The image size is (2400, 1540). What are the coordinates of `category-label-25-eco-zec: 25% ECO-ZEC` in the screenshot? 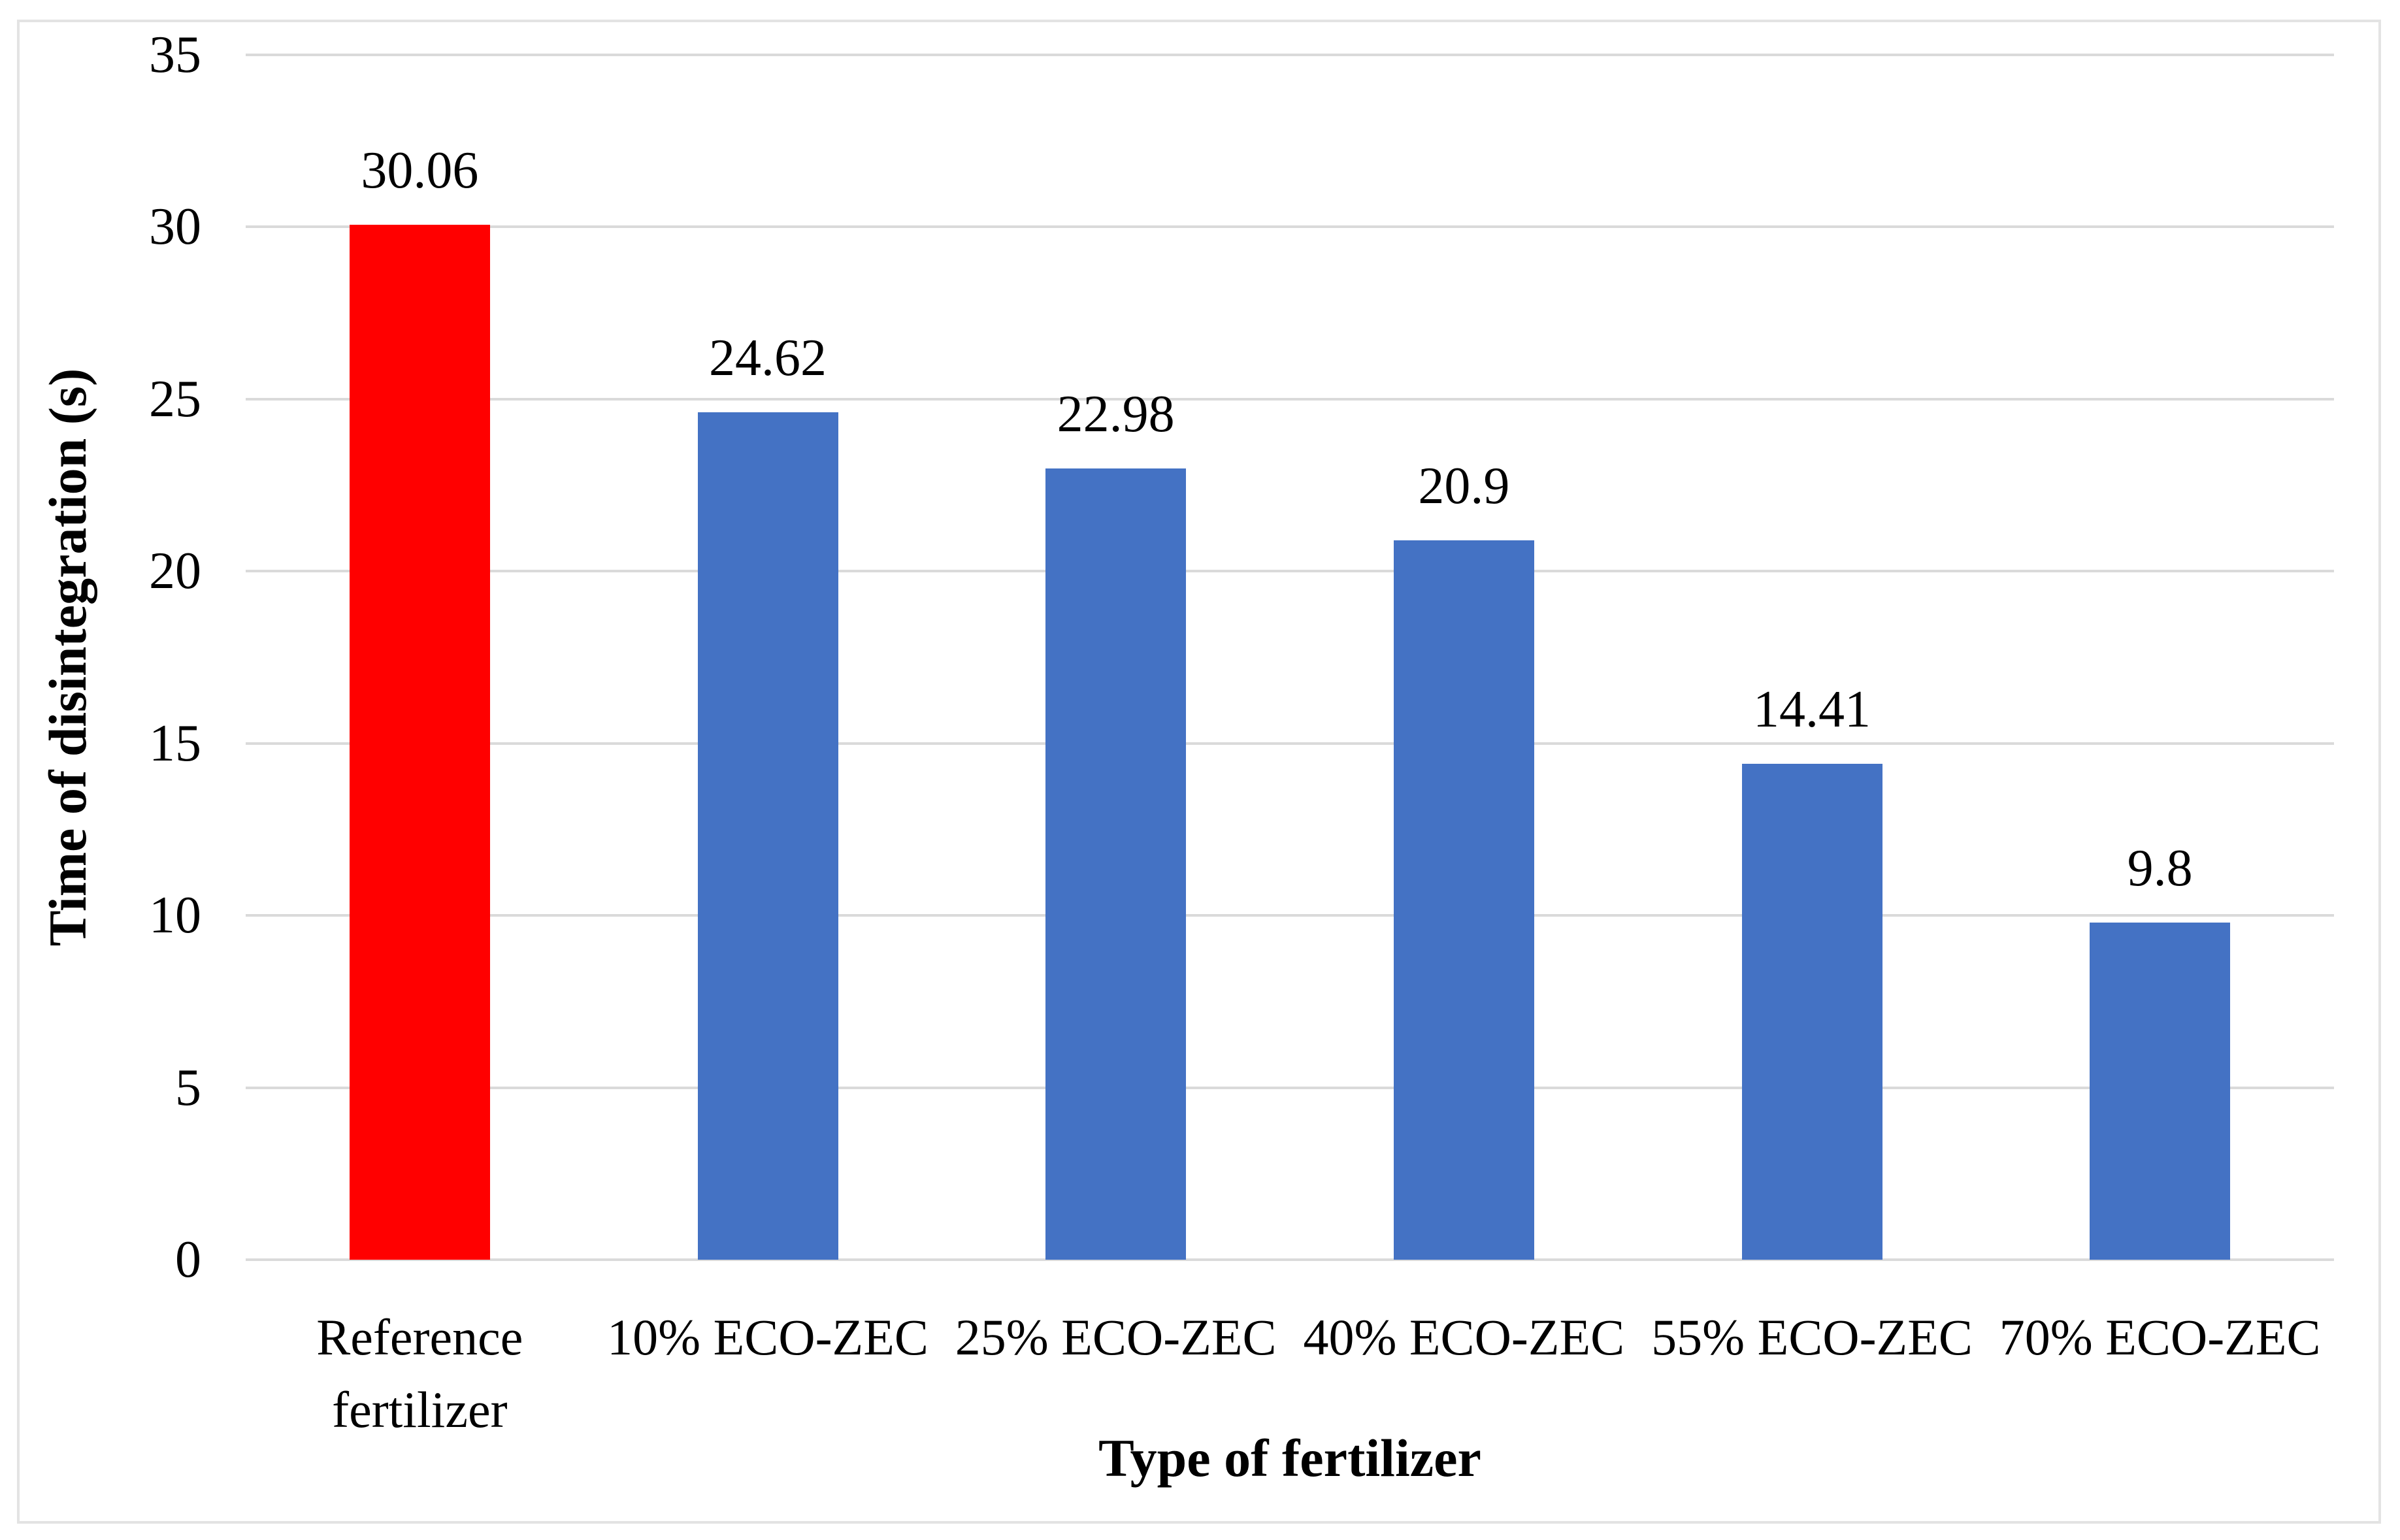 It's located at (1116, 1337).